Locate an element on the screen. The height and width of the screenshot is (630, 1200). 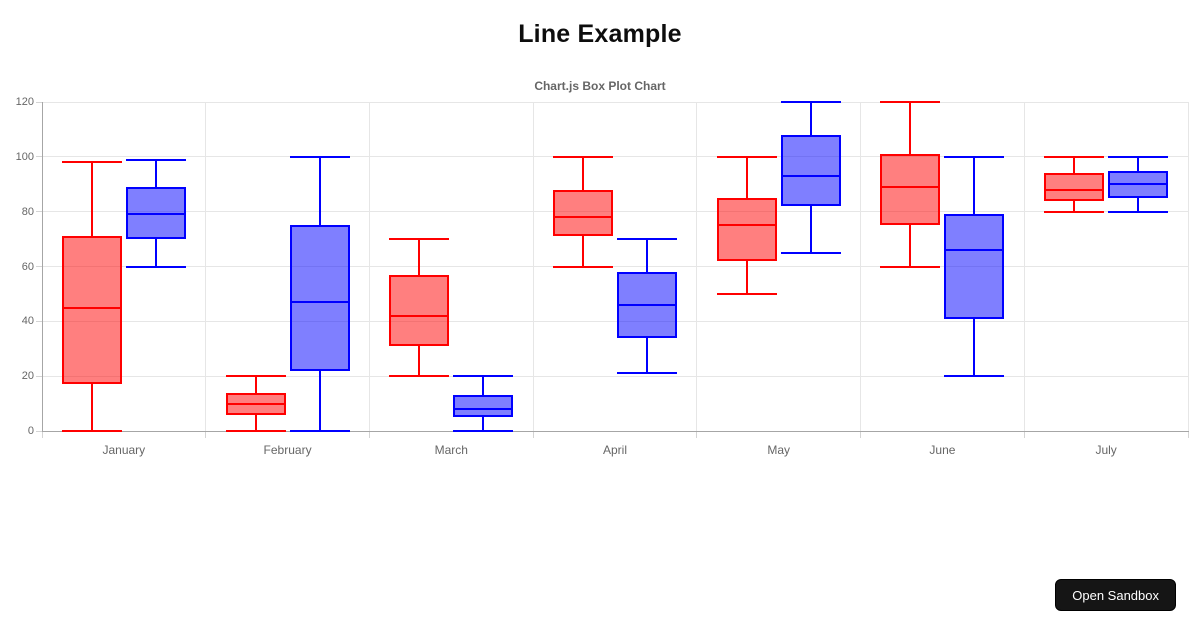
whisker-upper-blue-dataset-january is located at coordinates (155, 173).